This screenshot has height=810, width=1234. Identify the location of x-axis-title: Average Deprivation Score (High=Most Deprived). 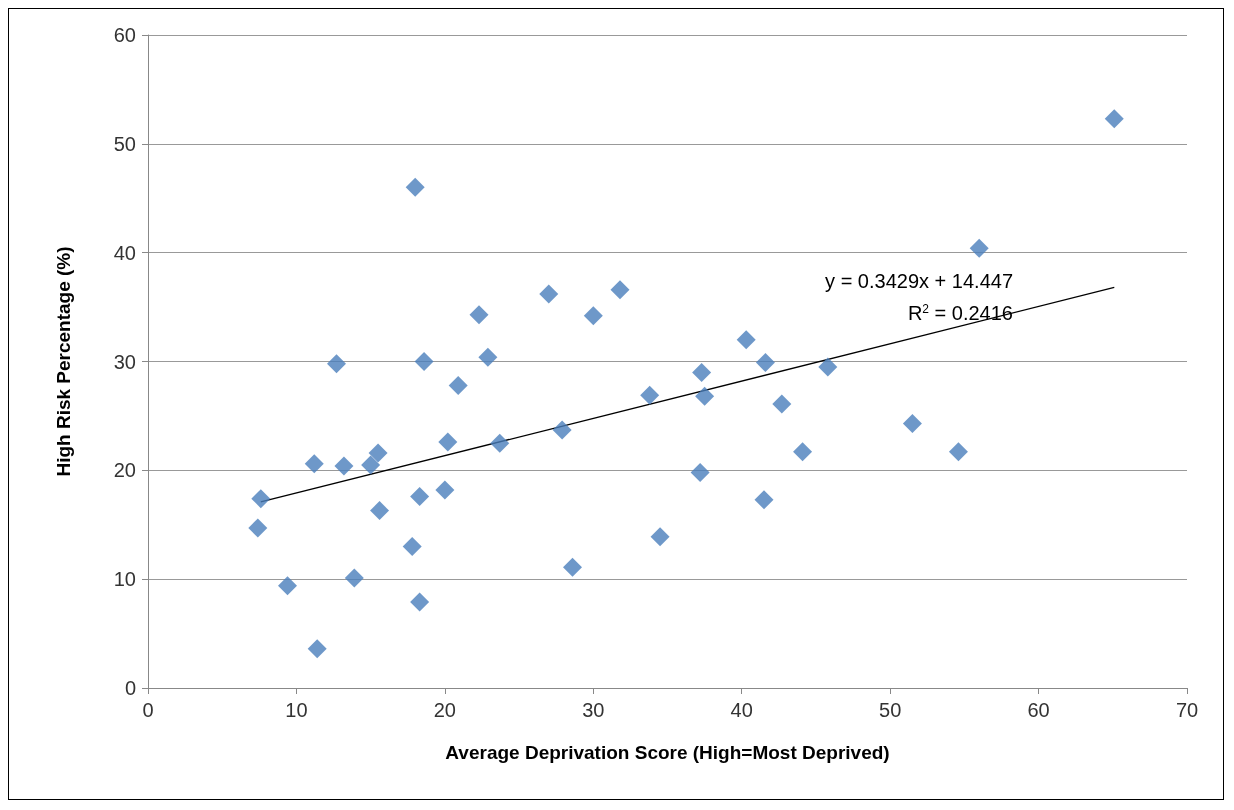
(667, 752).